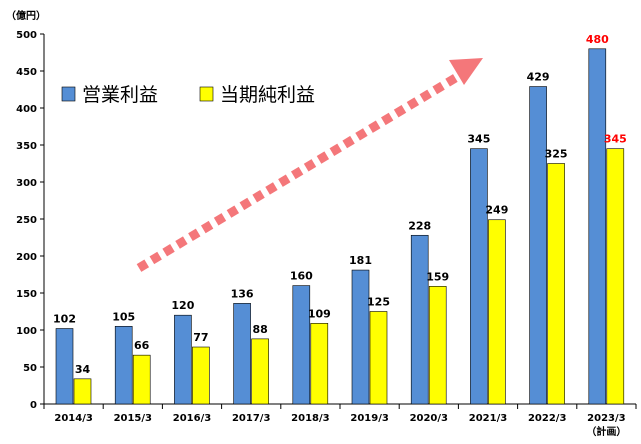 The width and height of the screenshot is (641, 444). I want to click on legend-label: 営業利益, so click(120, 95).